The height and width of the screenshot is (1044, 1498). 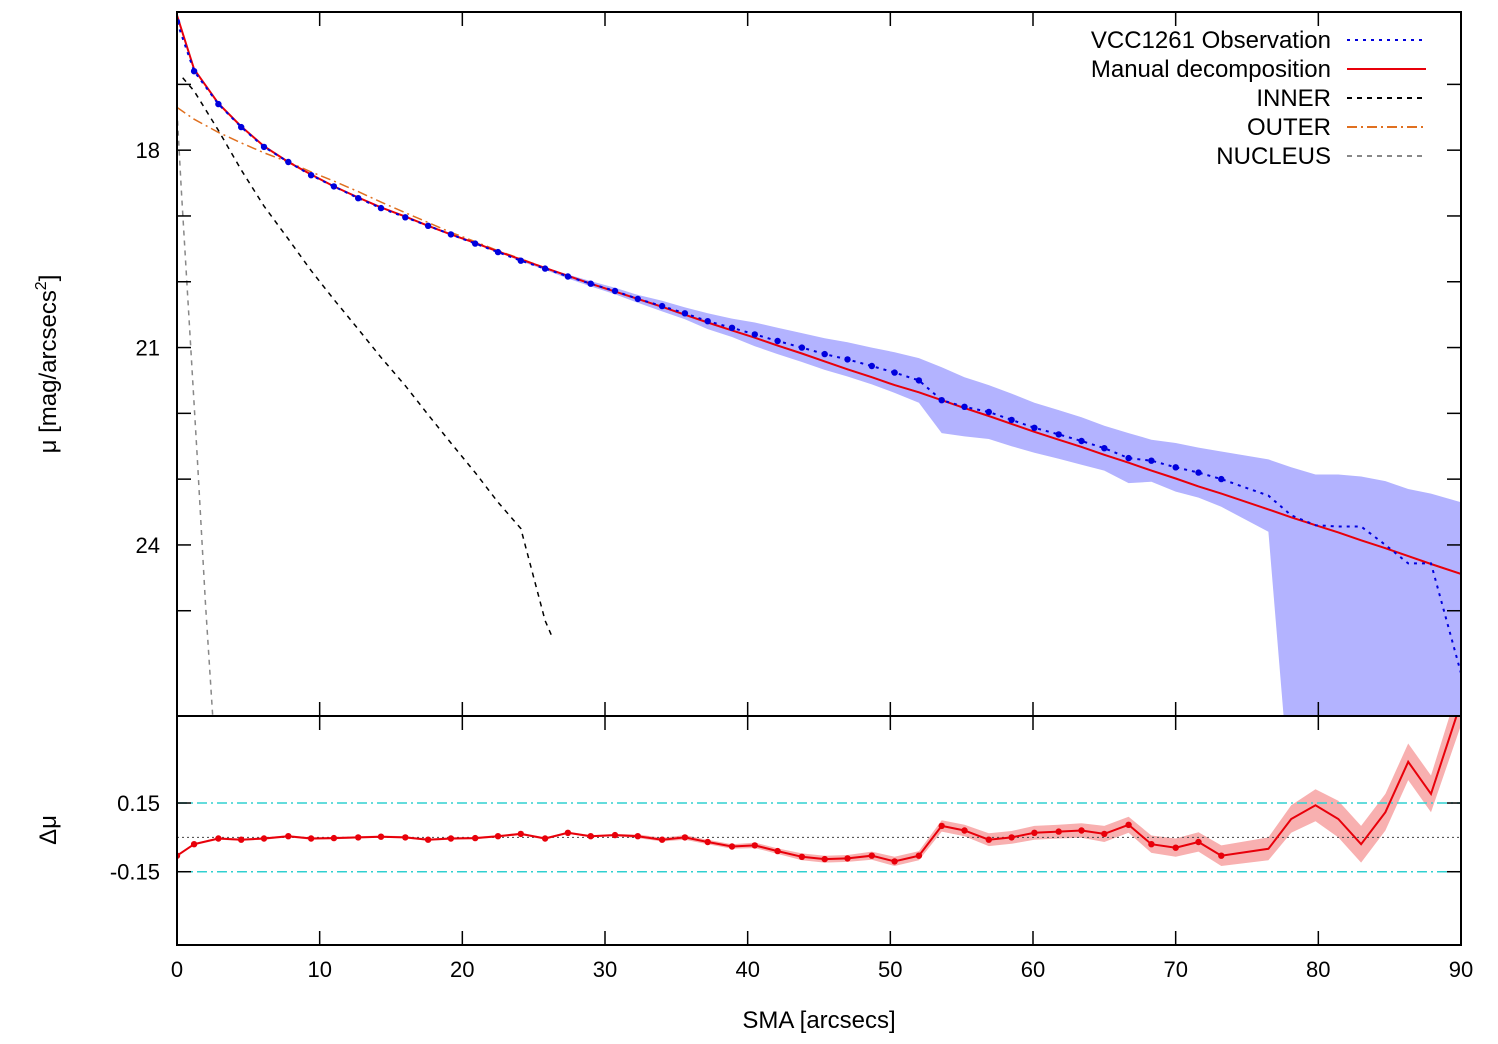 I want to click on residual-reference-lines, so click(x=819, y=837).